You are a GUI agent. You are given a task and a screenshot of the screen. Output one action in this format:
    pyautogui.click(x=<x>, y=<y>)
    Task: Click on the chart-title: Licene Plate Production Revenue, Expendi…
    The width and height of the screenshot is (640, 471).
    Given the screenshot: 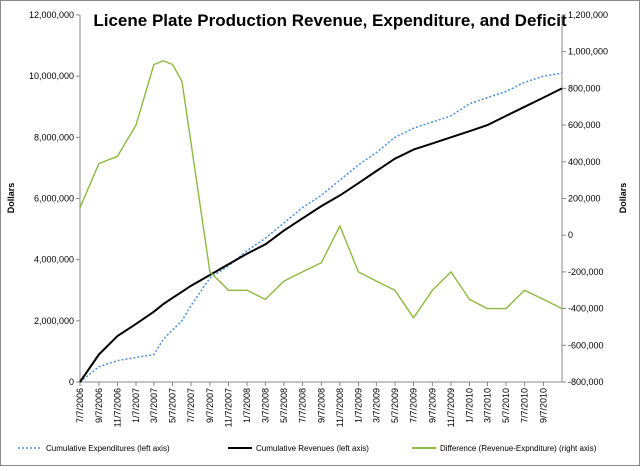 What is the action you would take?
    pyautogui.click(x=330, y=20)
    